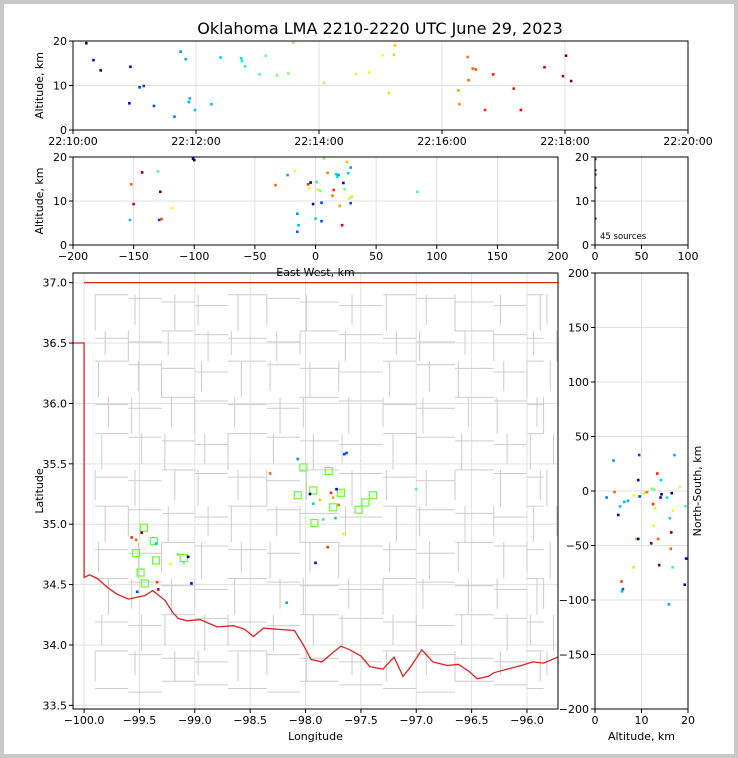 Image resolution: width=738 pixels, height=758 pixels. I want to click on x-axis-label: Longitude, so click(315, 736).